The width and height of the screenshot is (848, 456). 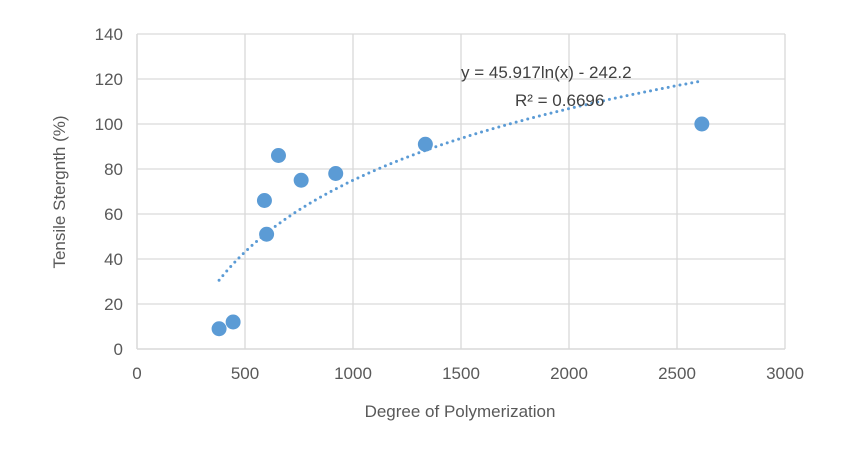 I want to click on trendline-equation: y = 45.917ln(x) - 242.2, so click(x=546, y=72).